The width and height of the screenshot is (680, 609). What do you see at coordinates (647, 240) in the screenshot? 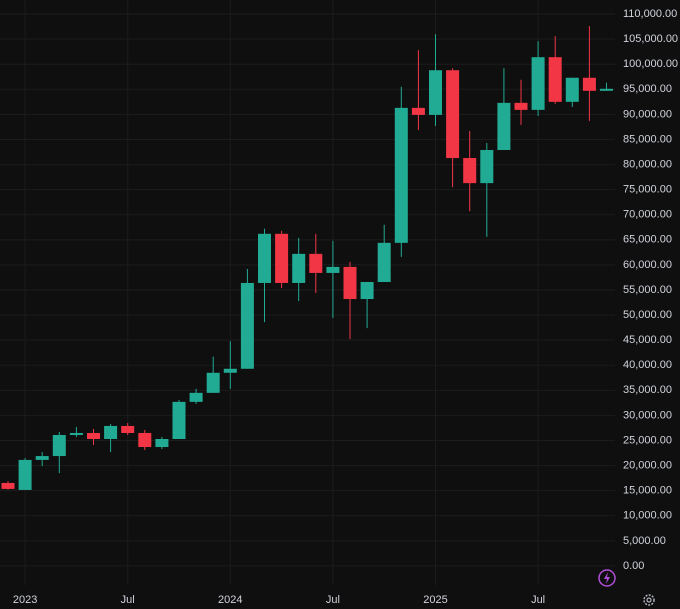
I see `y-tick-label: 65,000.00` at bounding box center [647, 240].